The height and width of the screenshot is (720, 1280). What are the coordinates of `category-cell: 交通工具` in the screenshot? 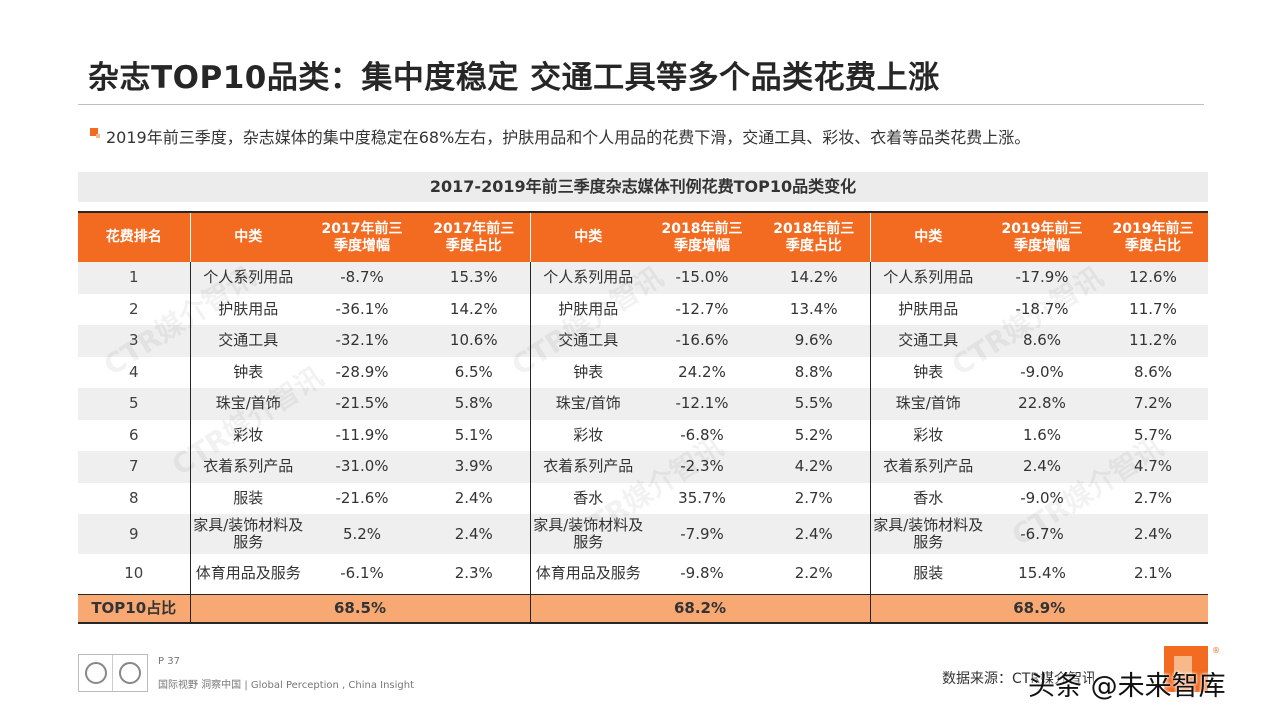 It's located at (588, 341).